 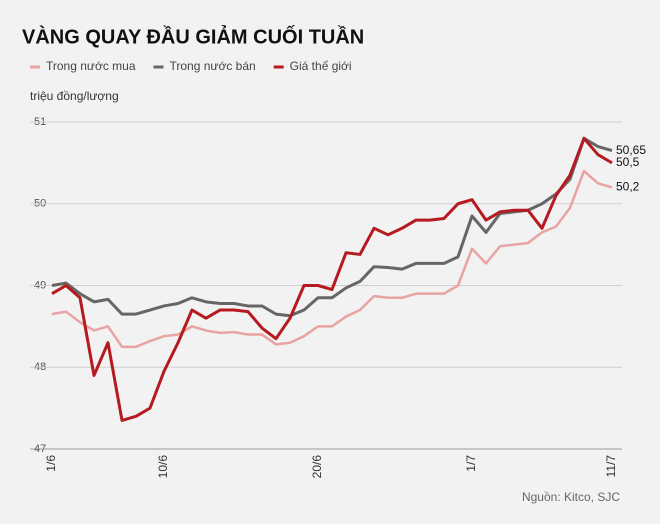 What do you see at coordinates (51, 463) in the screenshot?
I see `x-tick-label: 1/6` at bounding box center [51, 463].